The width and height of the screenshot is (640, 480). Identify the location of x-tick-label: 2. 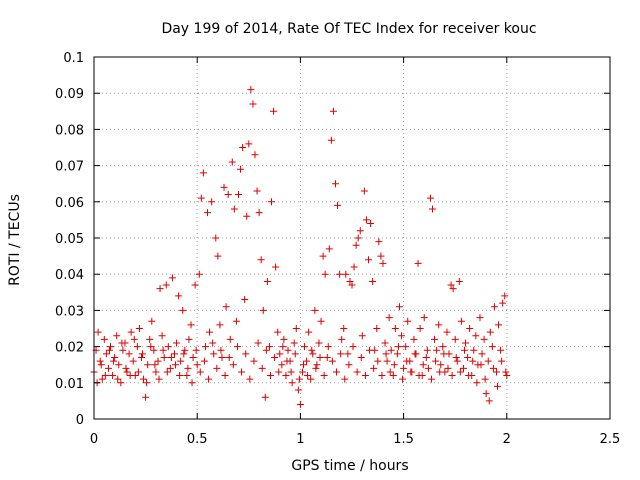
(507, 439).